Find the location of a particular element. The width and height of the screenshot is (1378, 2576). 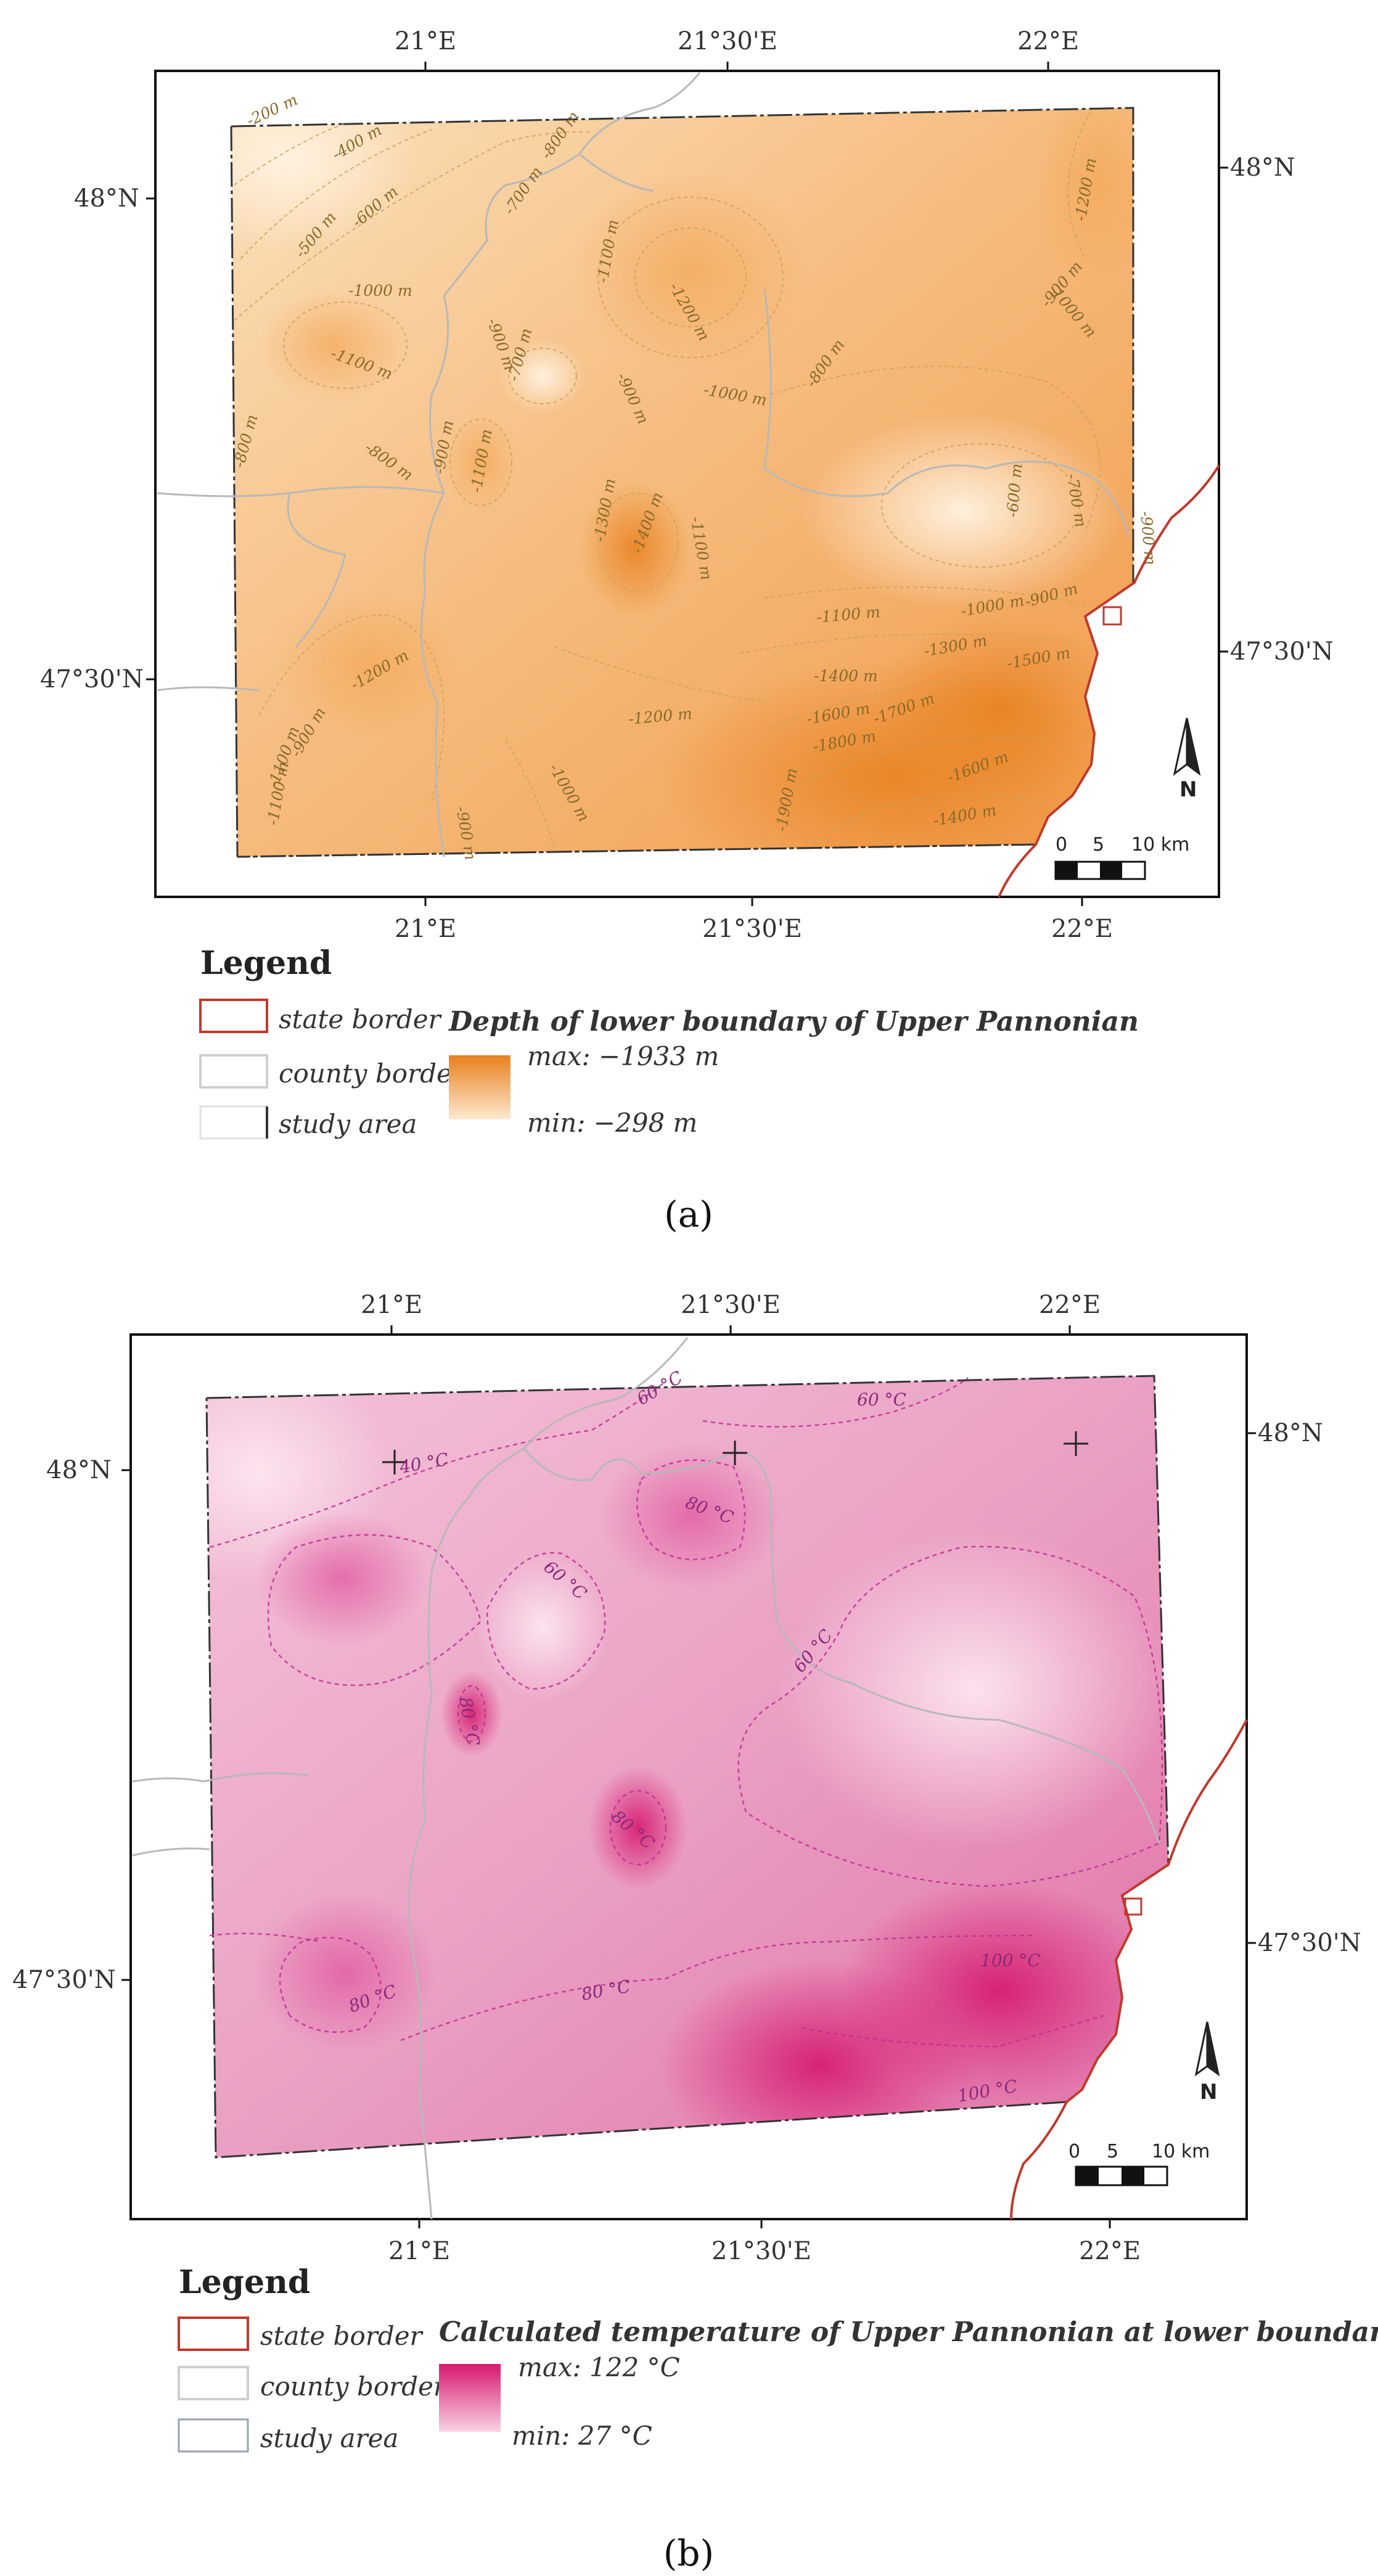

graticule-crosses is located at coordinates (735, 1452).